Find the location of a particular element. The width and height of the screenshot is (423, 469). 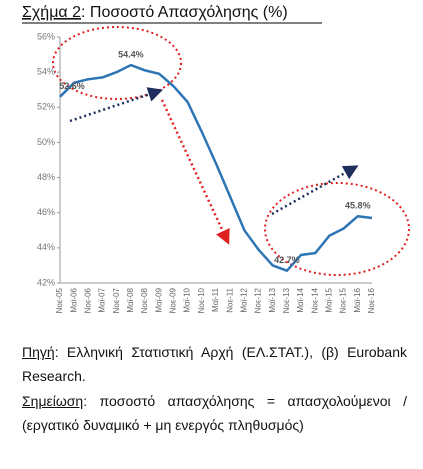

x-tick-label: Νοε-12 is located at coordinates (258, 300).